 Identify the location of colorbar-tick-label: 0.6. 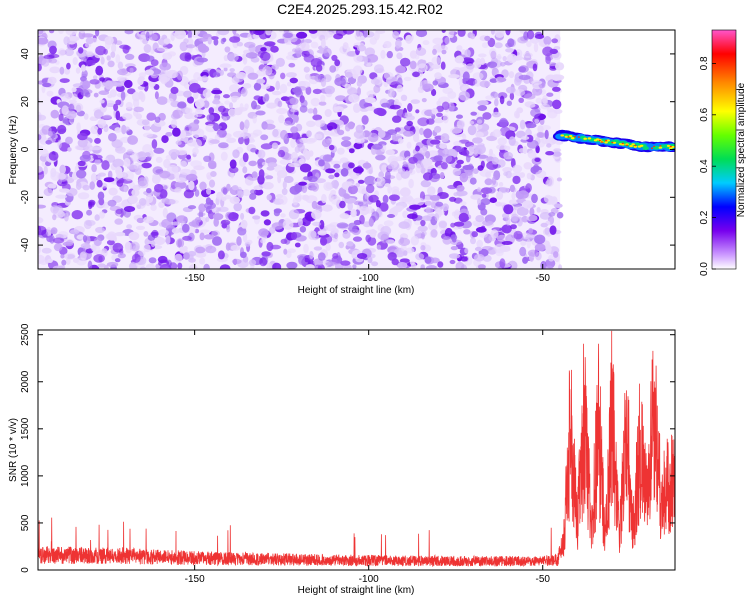
(704, 114).